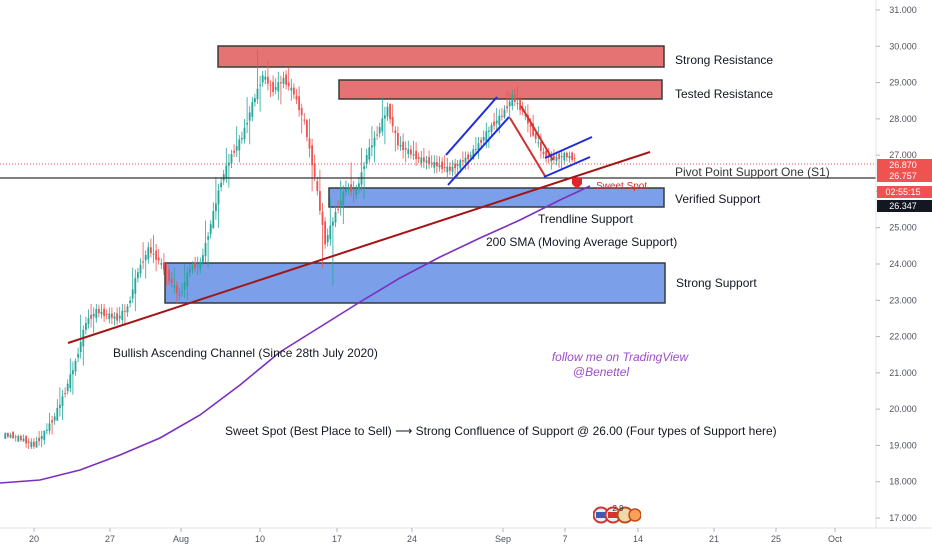  What do you see at coordinates (638, 539) in the screenshot?
I see `x-tick-label: 14` at bounding box center [638, 539].